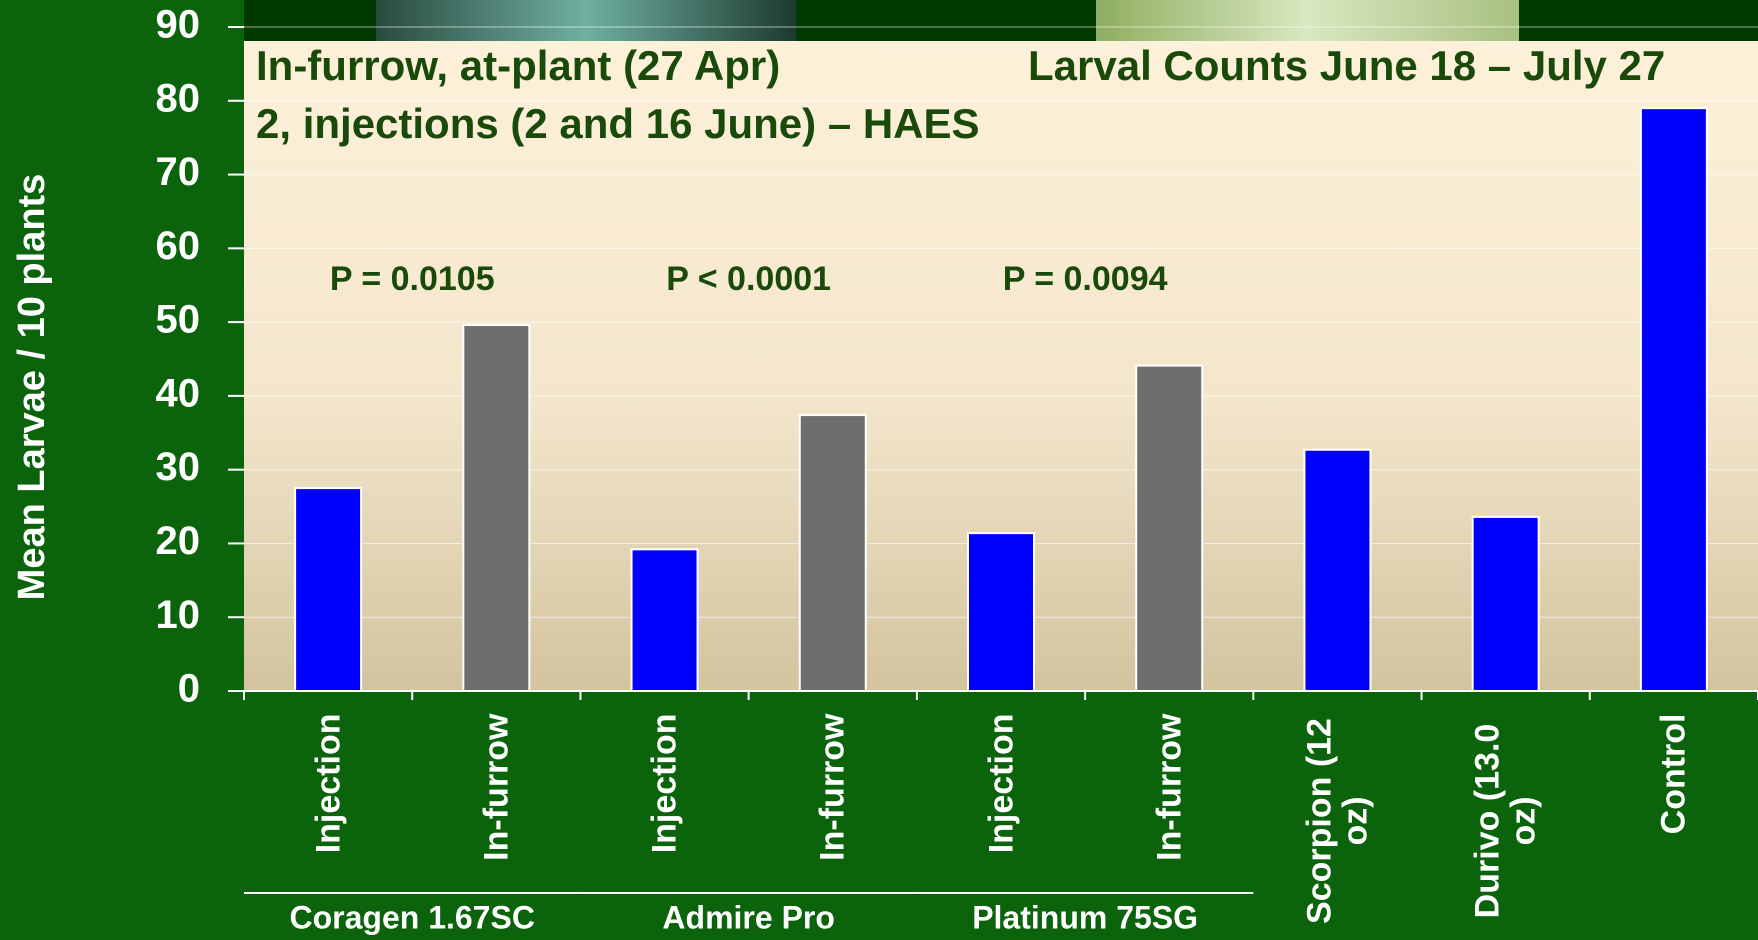  I want to click on y-tick-label: 60, so click(178, 246).